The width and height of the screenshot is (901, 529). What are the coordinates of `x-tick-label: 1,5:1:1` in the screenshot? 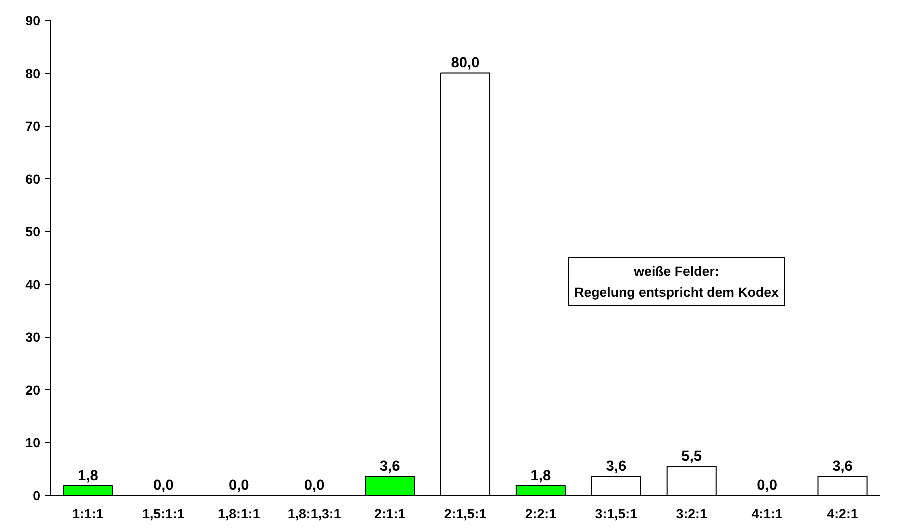 It's located at (164, 514).